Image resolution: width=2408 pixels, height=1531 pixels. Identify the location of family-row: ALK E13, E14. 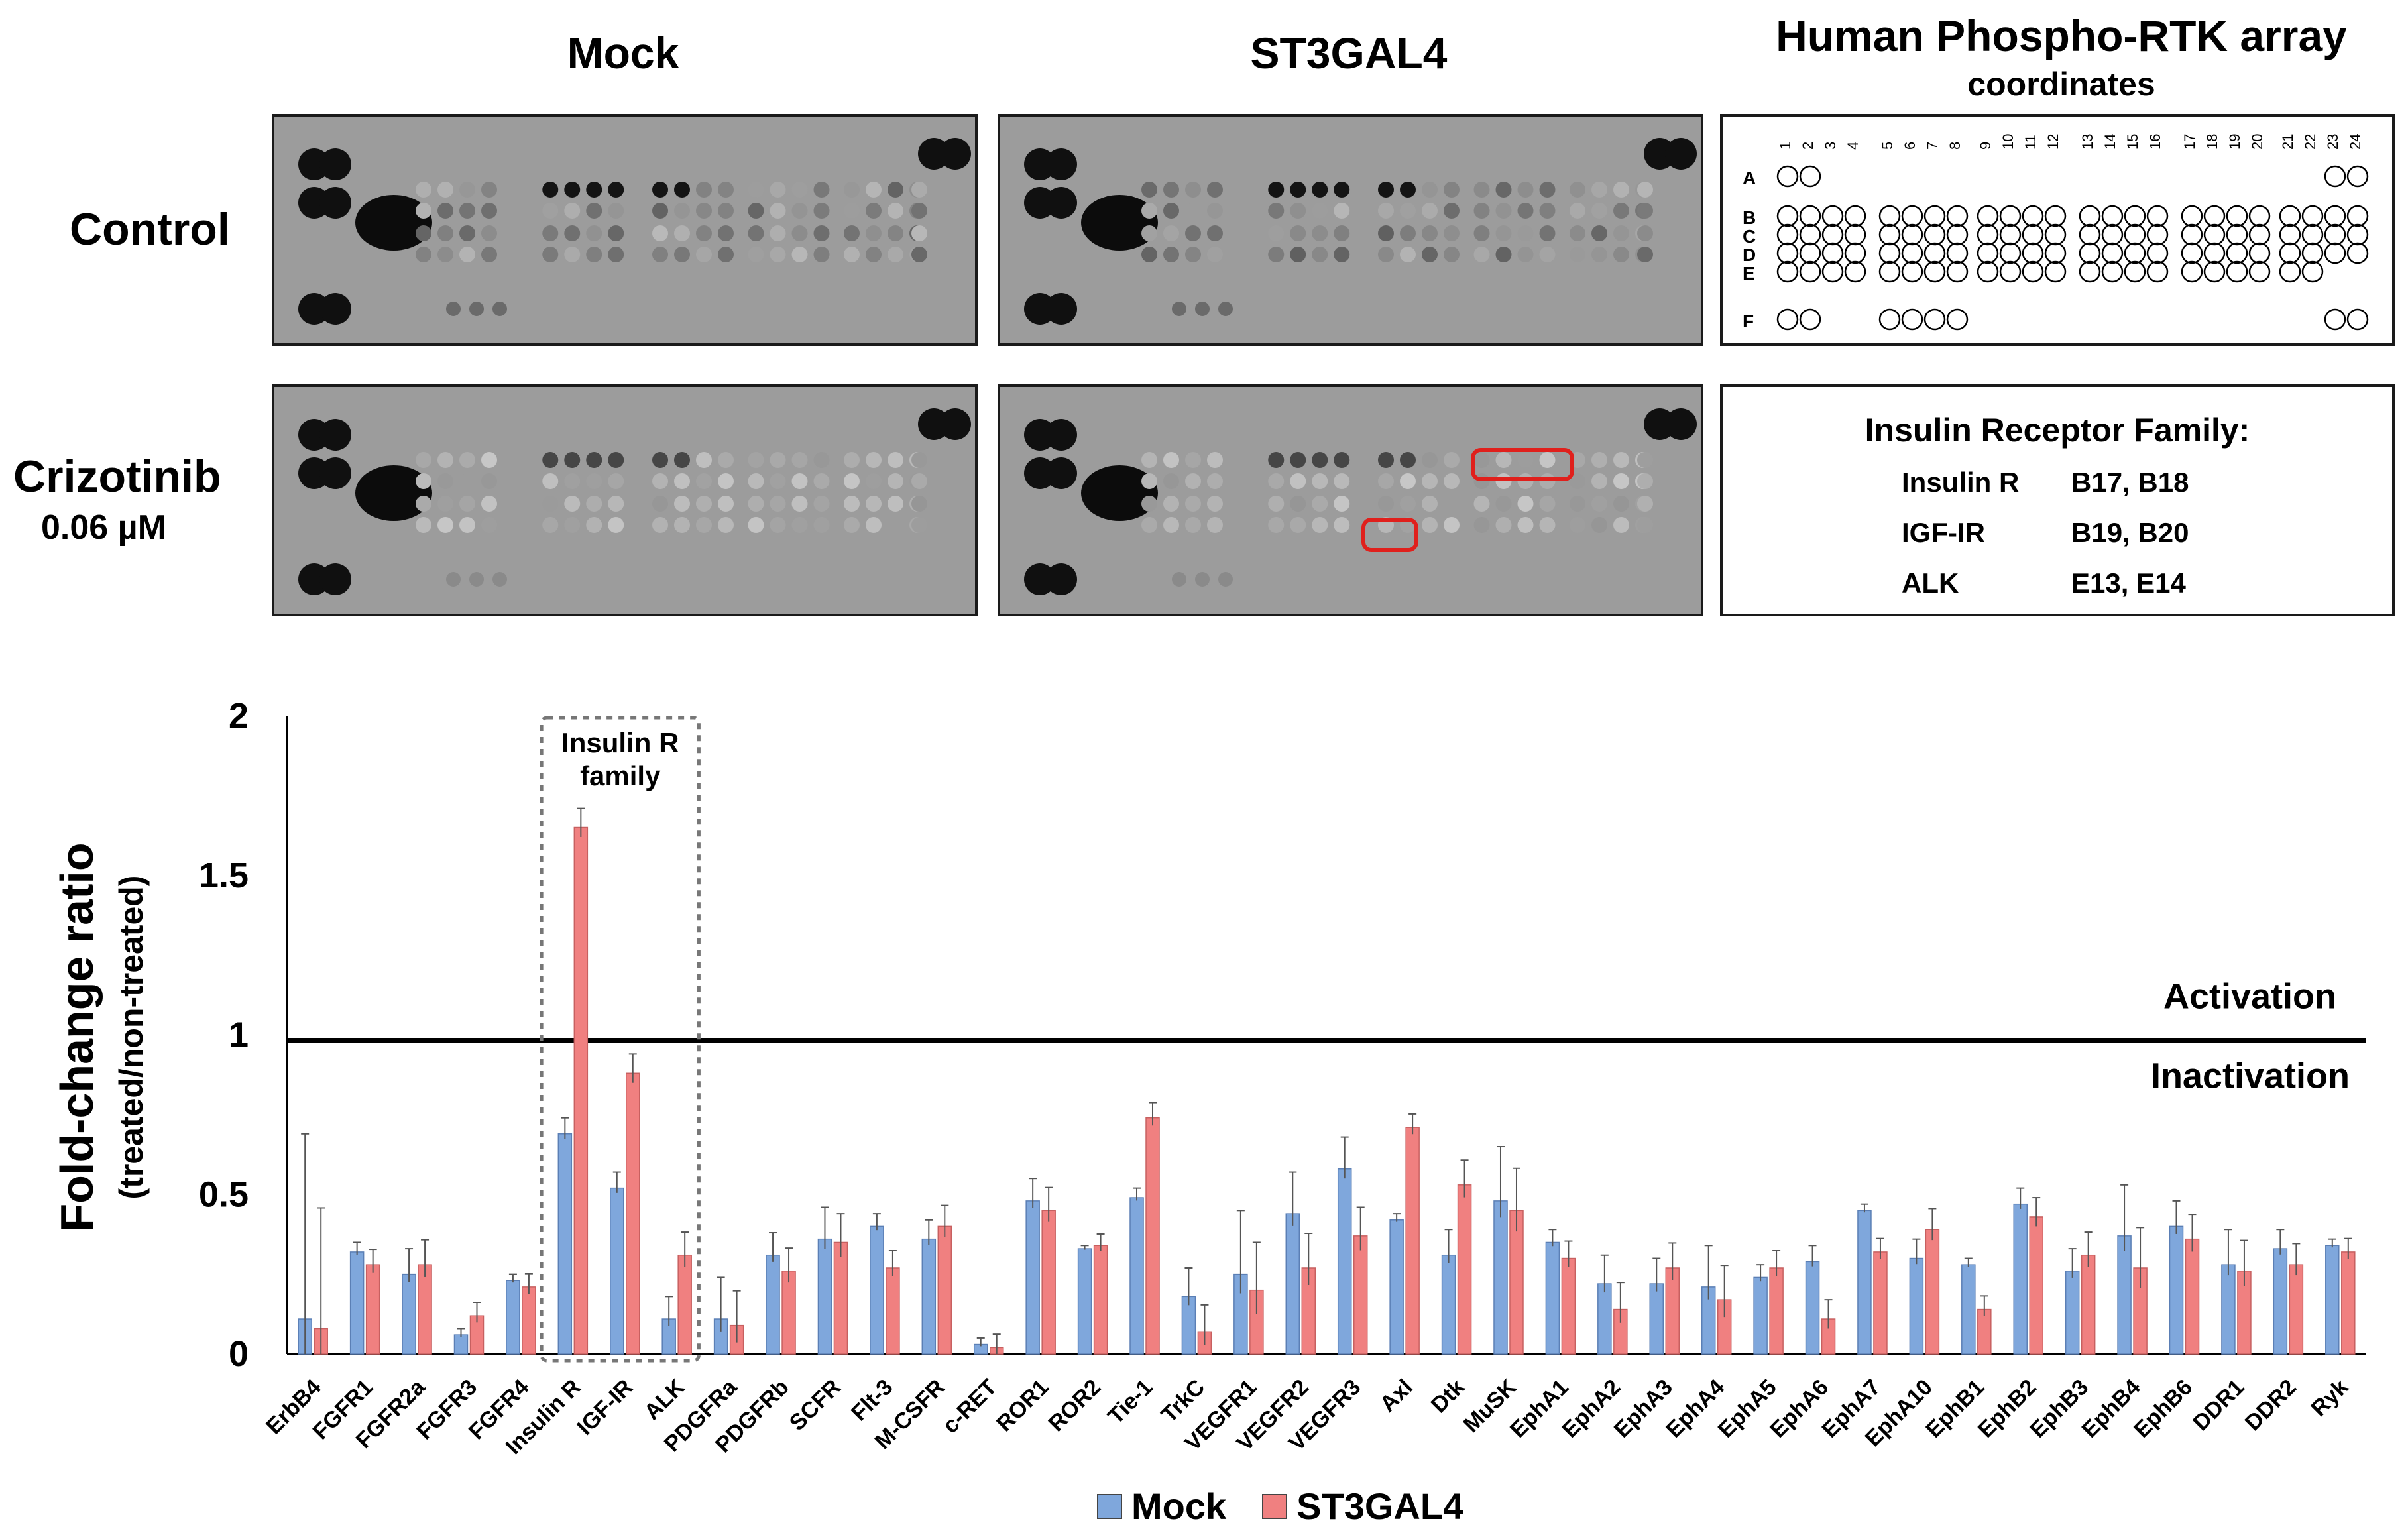
(2101, 583).